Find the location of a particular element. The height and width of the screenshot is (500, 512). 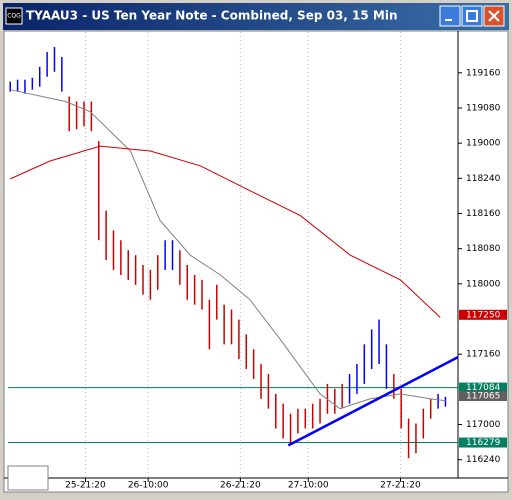

y-tick-label: 118160 is located at coordinates (483, 214).